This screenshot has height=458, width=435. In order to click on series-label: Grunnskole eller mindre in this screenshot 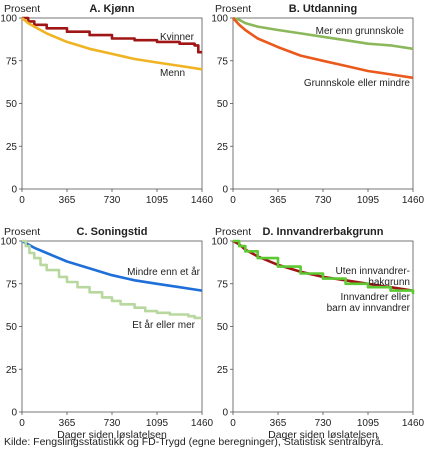, I will do `click(357, 83)`.